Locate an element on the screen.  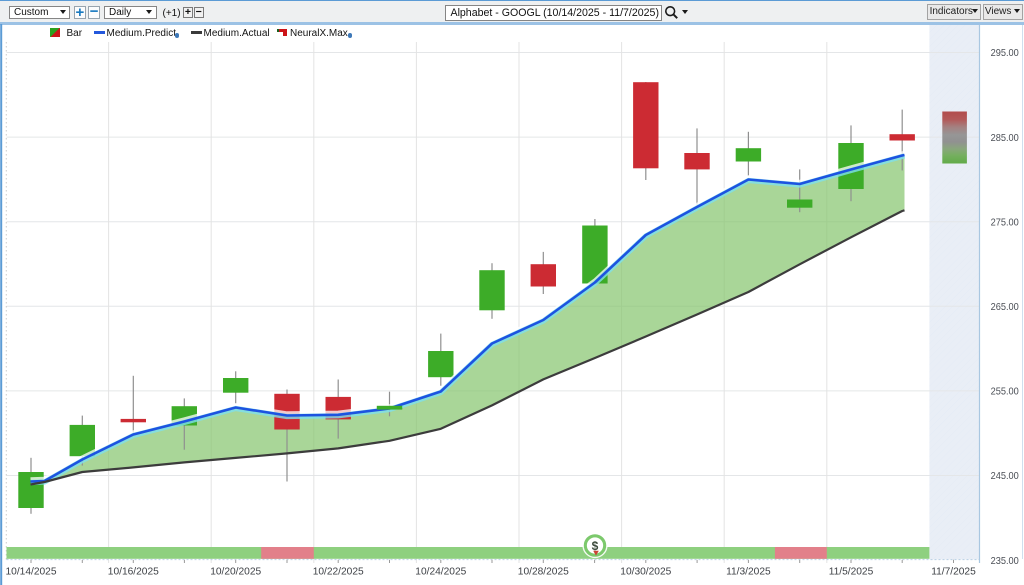
svg-text: 10/14/2025 is located at coordinates (31, 572).